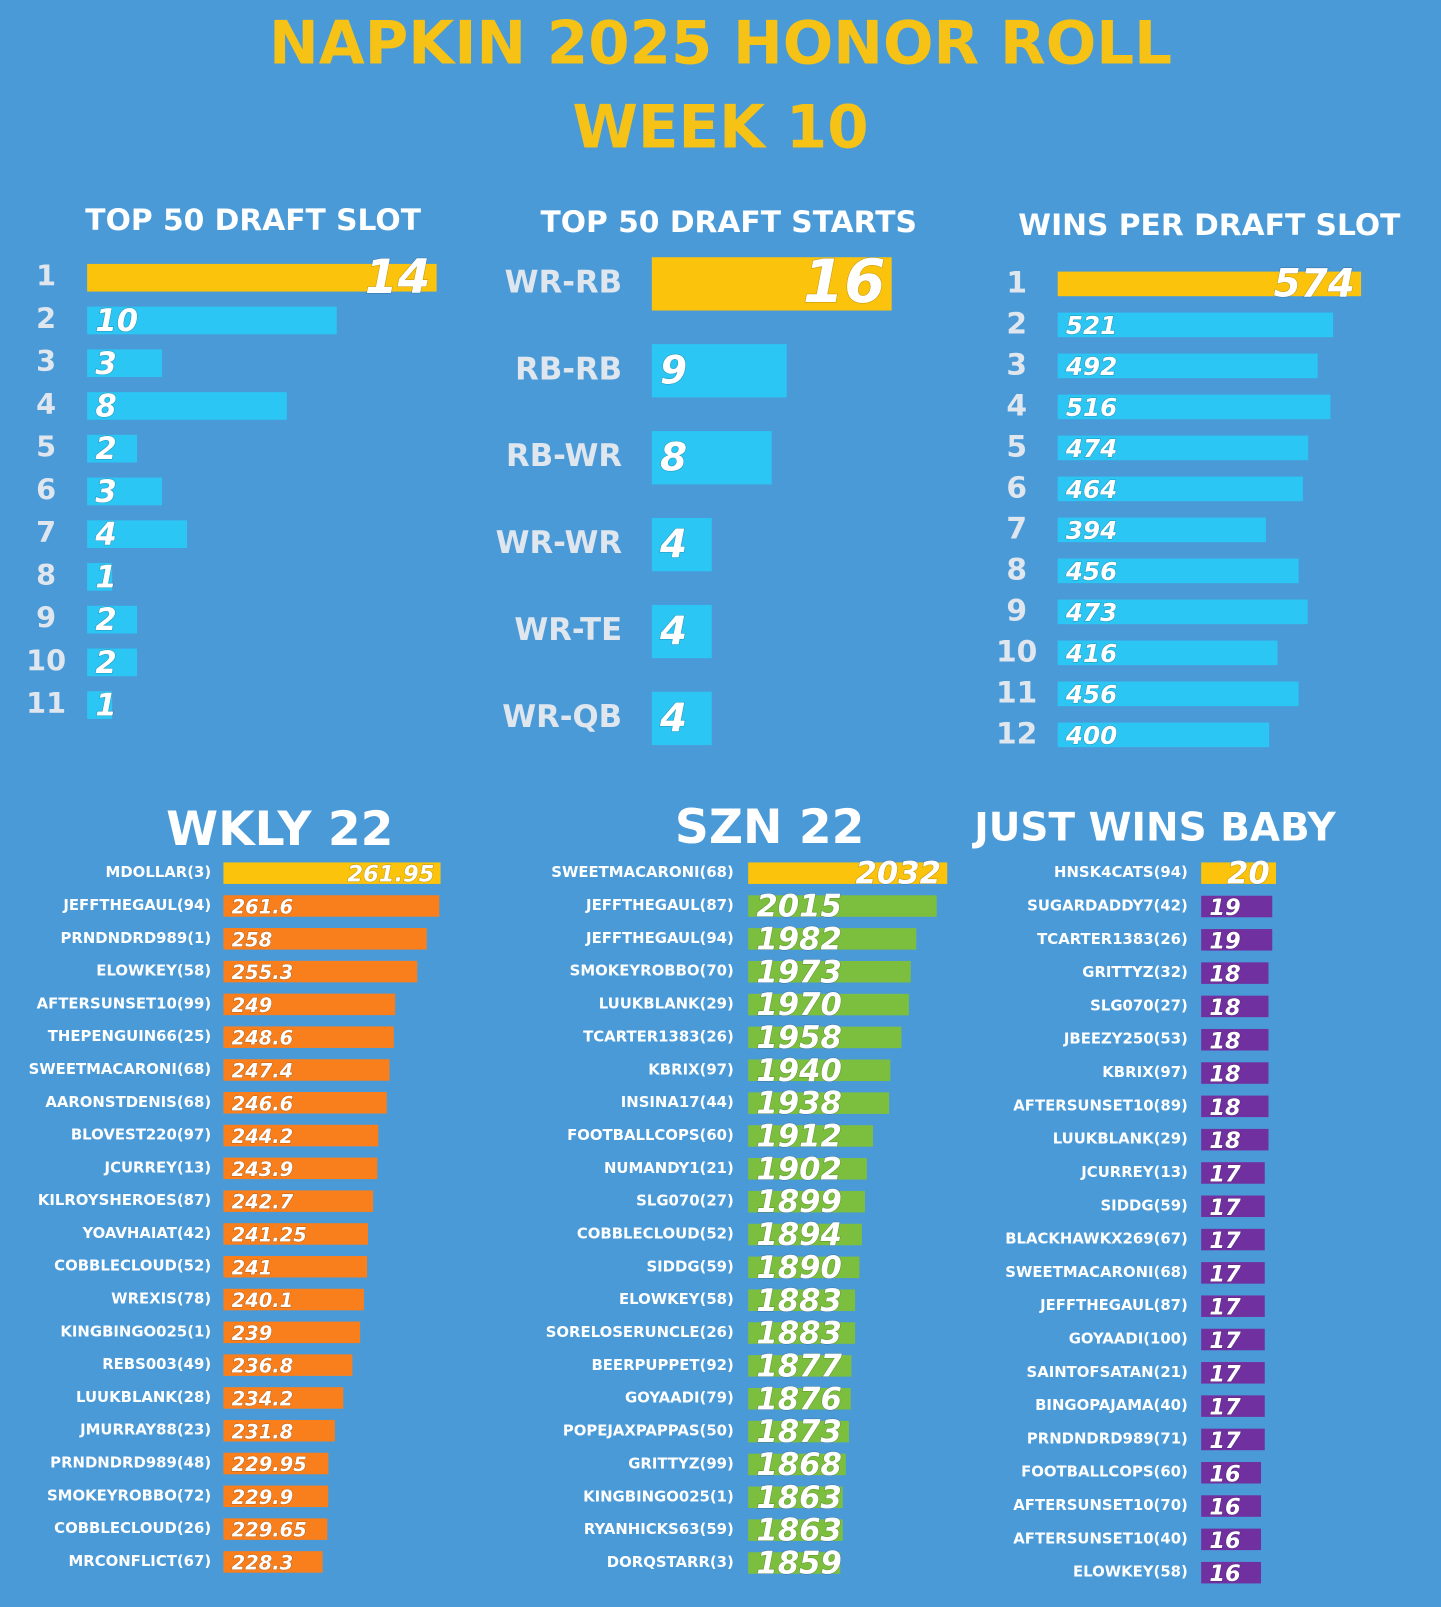 This screenshot has width=1441, height=1607. What do you see at coordinates (252, 939) in the screenshot?
I see `value-label: 258` at bounding box center [252, 939].